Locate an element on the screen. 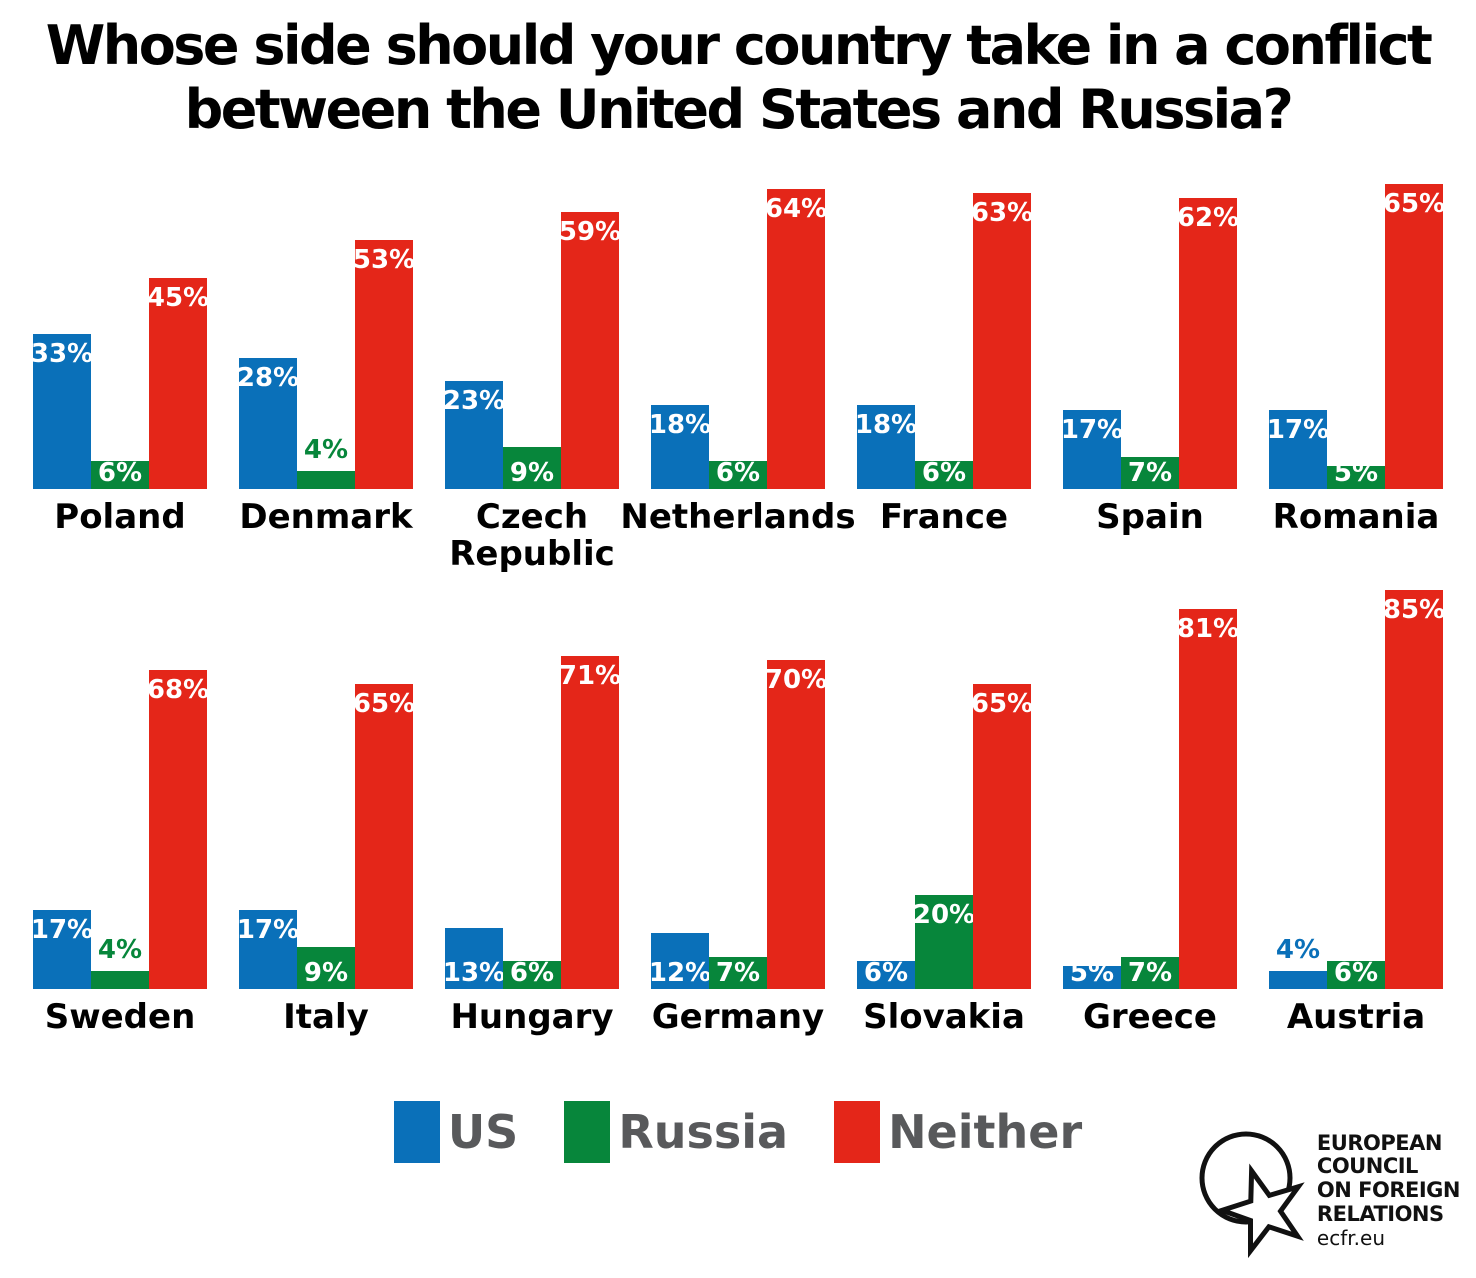  bar-us: 18% is located at coordinates (680, 447).